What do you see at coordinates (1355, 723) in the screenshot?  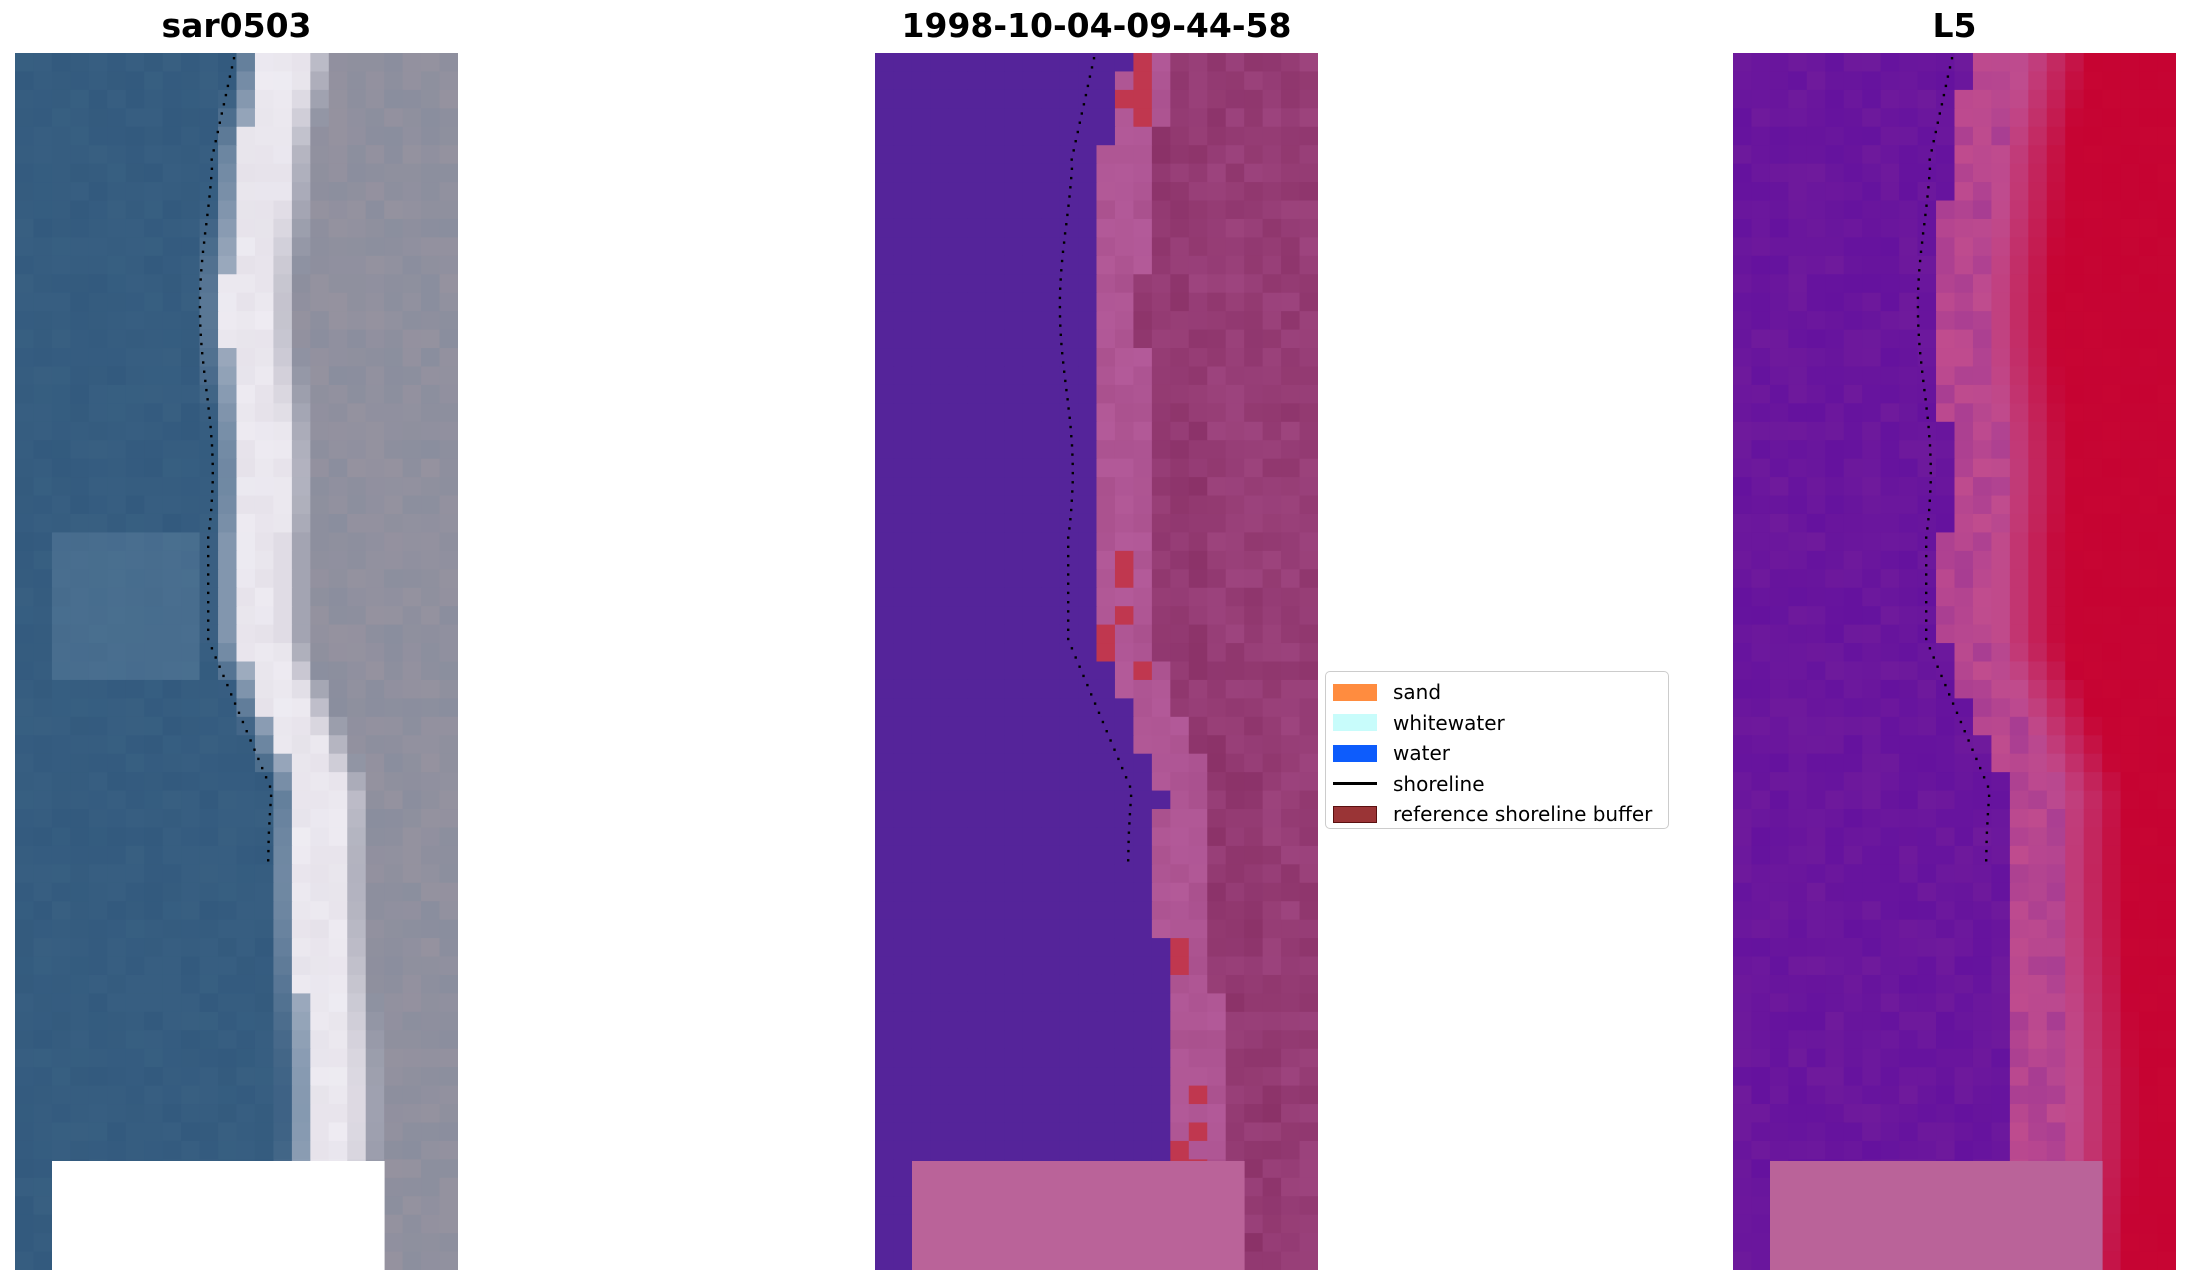 I see `legend-swatch-whitewater` at bounding box center [1355, 723].